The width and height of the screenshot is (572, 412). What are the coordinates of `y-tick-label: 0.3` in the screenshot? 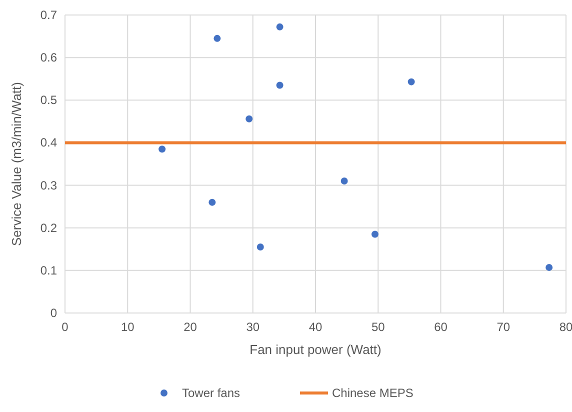 It's located at (49, 185).